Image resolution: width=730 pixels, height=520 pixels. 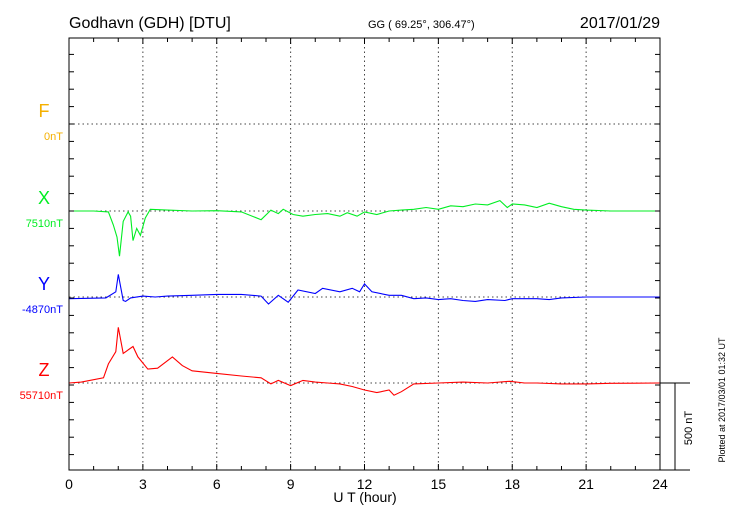 What do you see at coordinates (364, 289) in the screenshot?
I see `trace-y` at bounding box center [364, 289].